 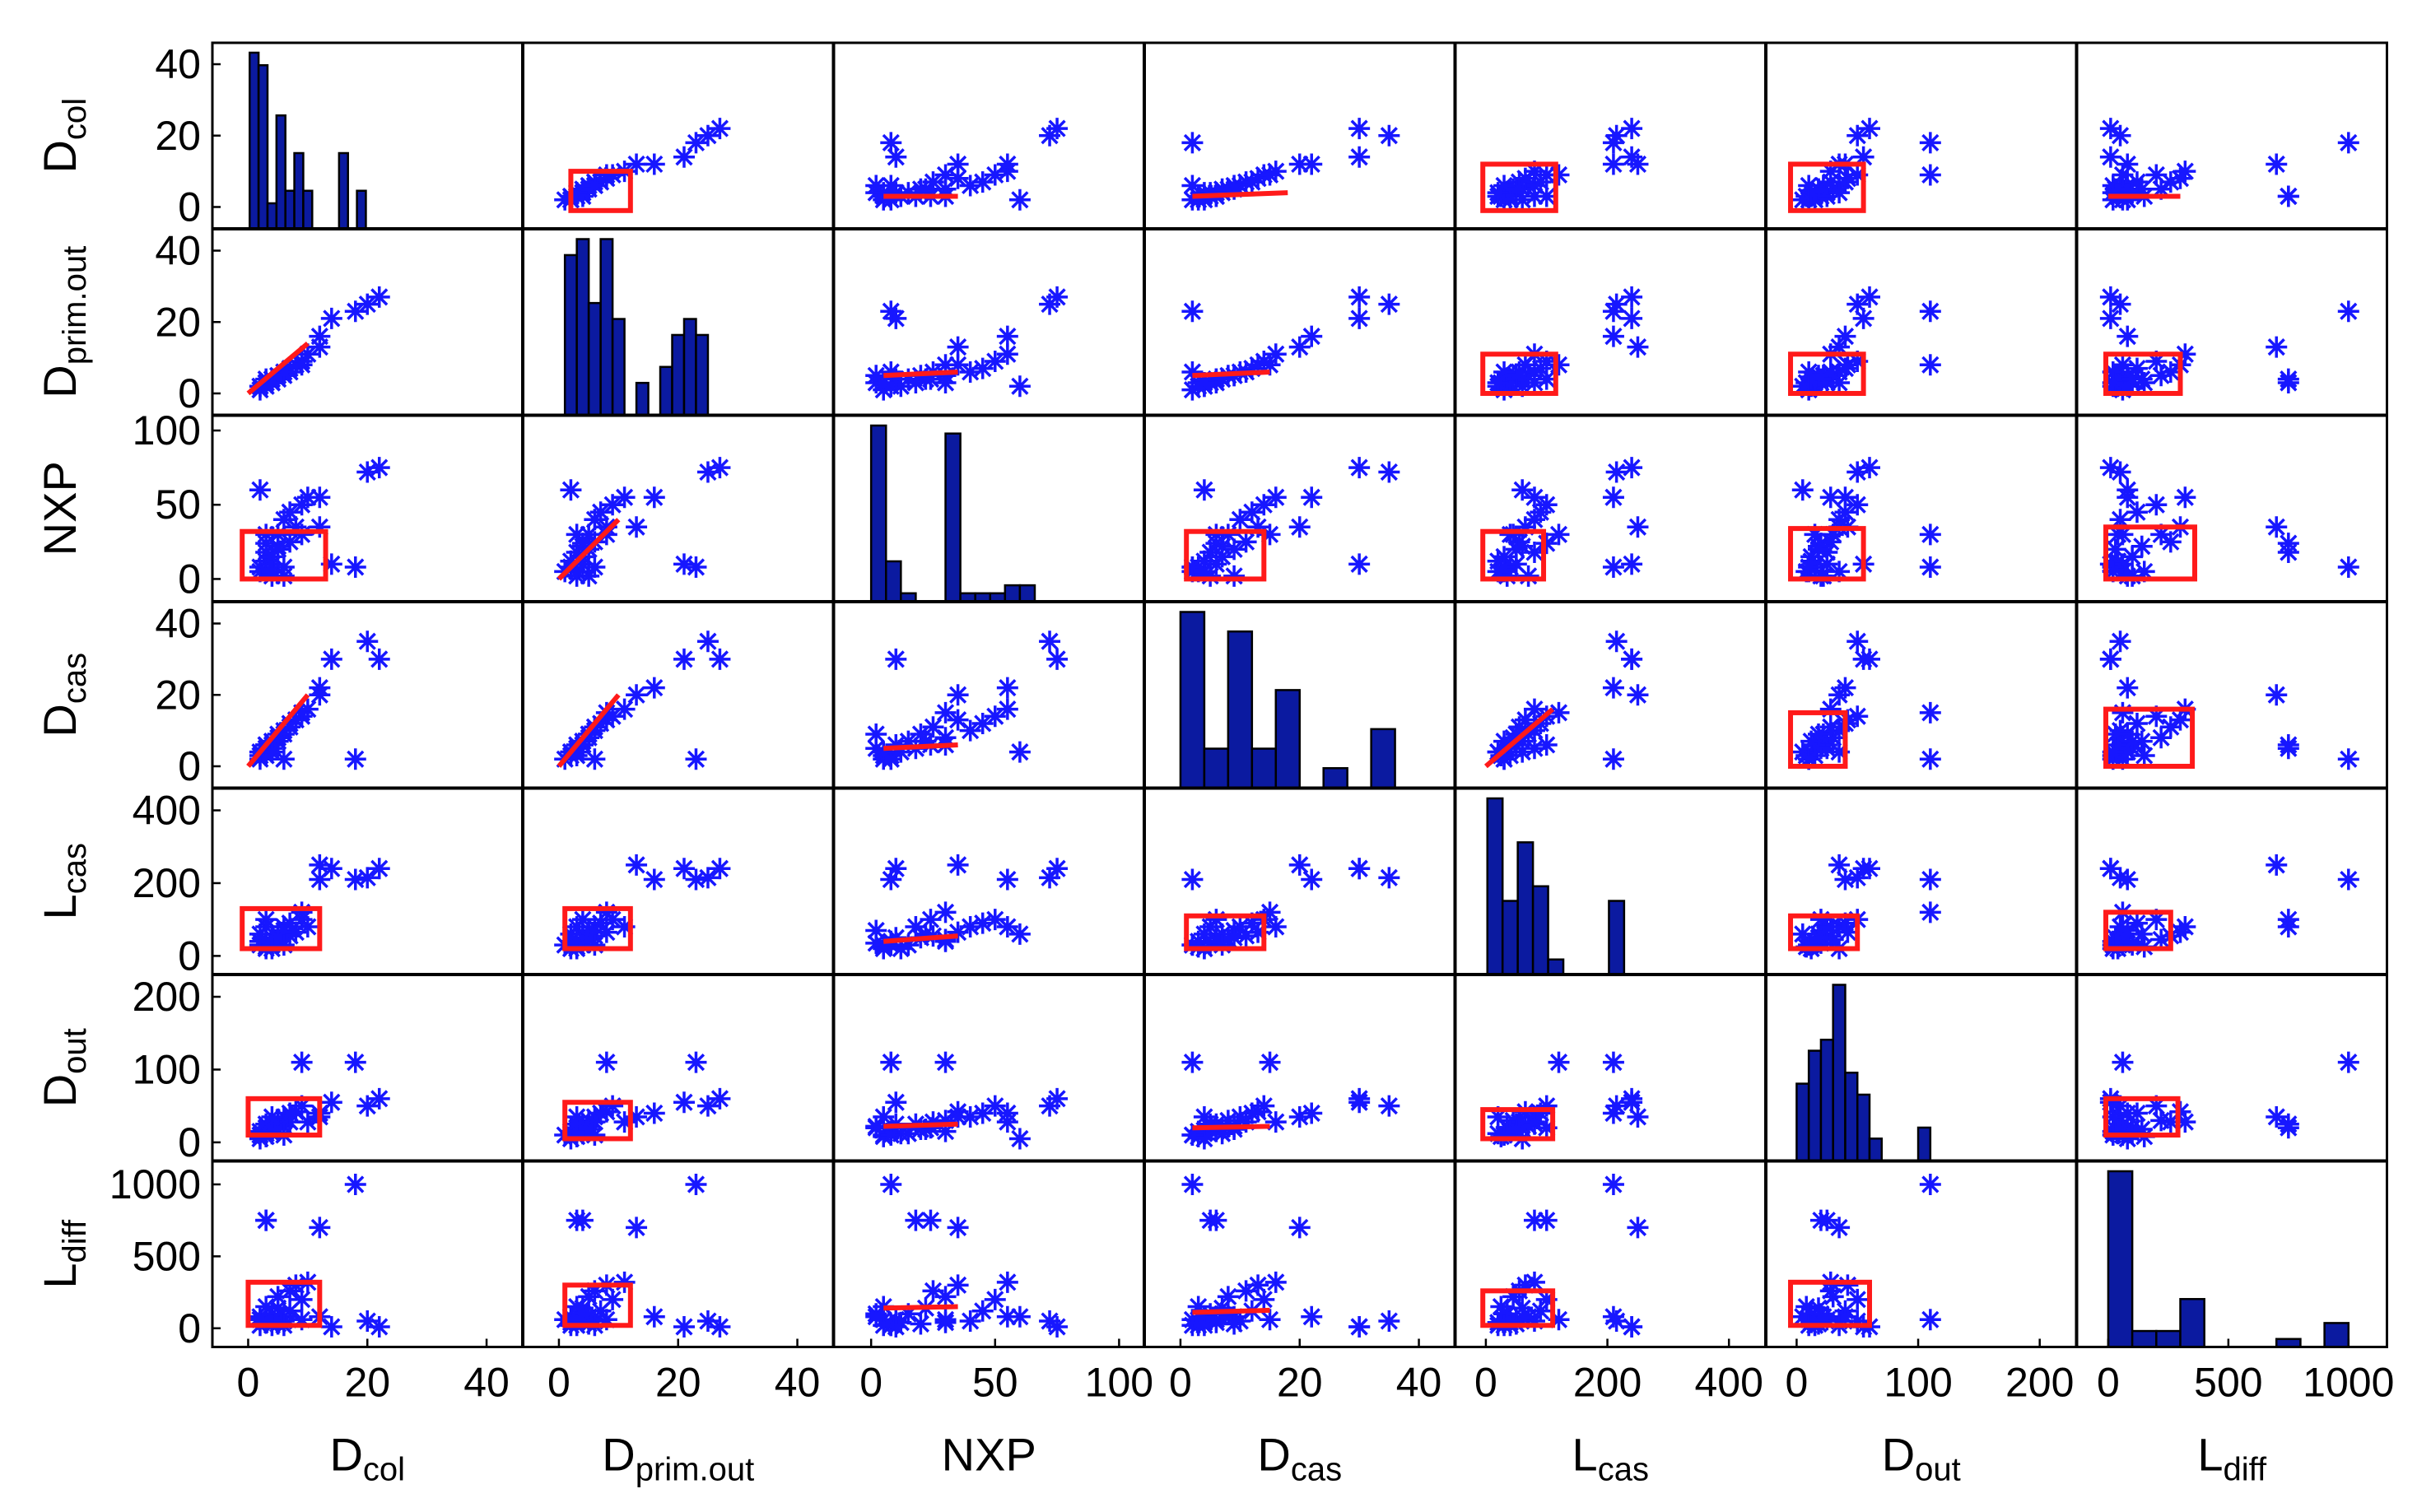 What do you see at coordinates (798, 1383) in the screenshot?
I see `x-tick-label: 40` at bounding box center [798, 1383].